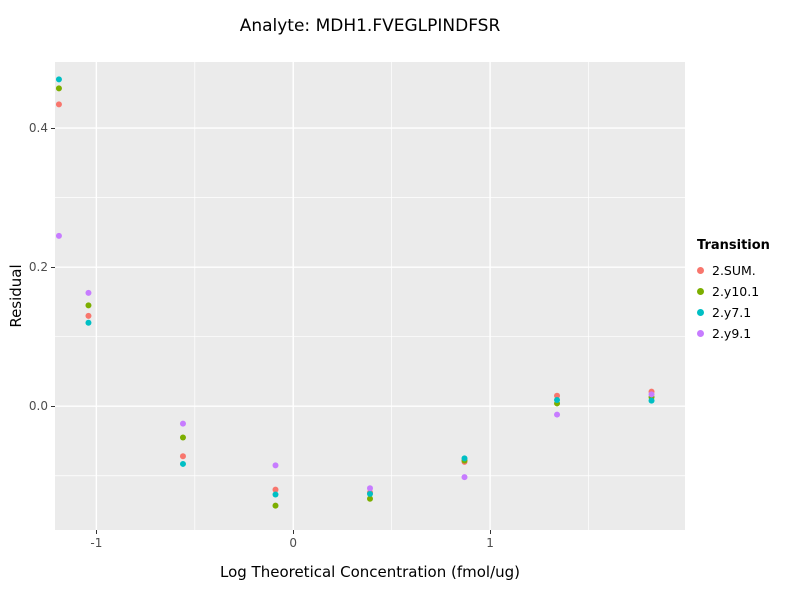  I want to click on legend-label: 2.y9.1, so click(732, 333).